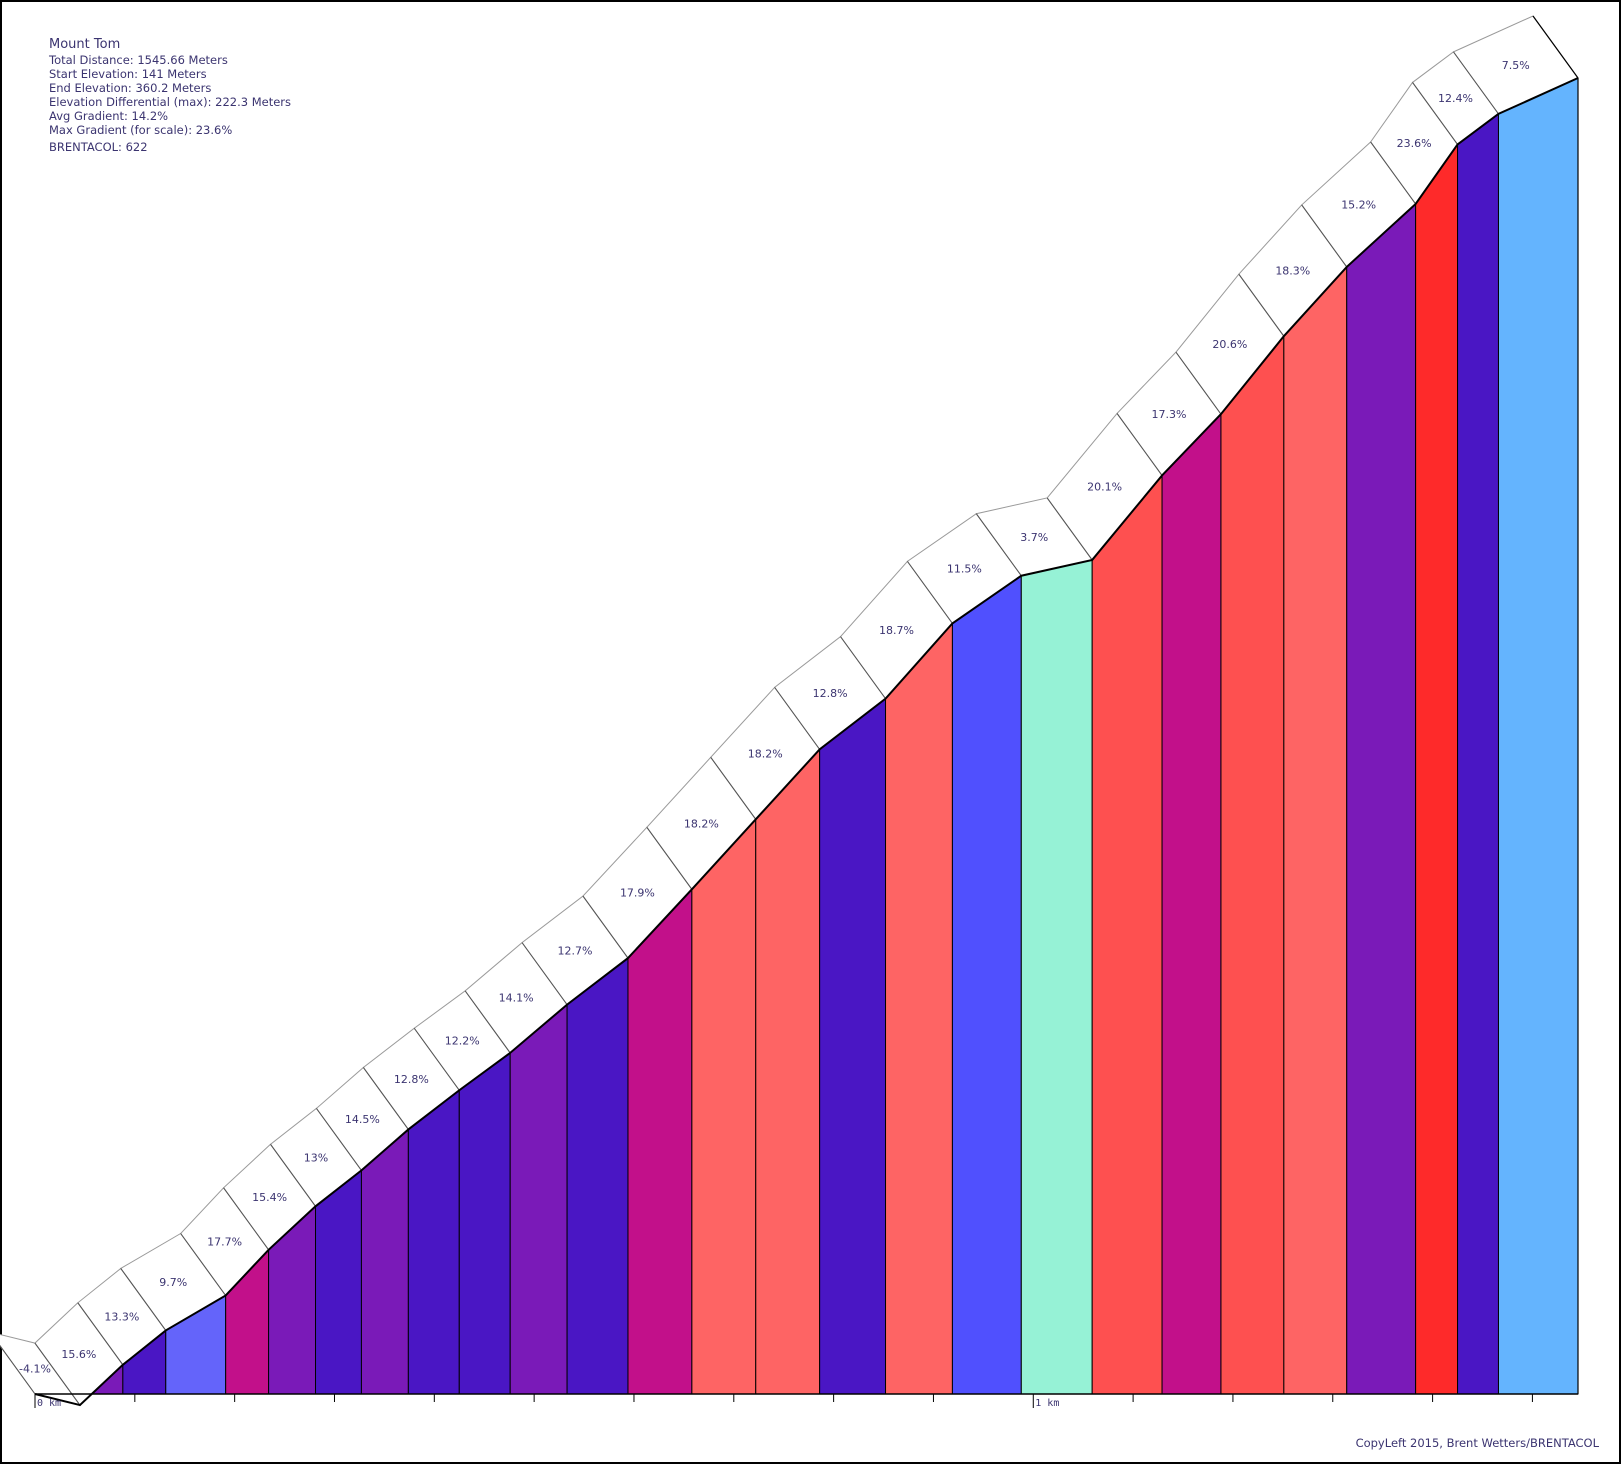 Image resolution: width=1621 pixels, height=1464 pixels. I want to click on gradient-label: 13%, so click(316, 1157).